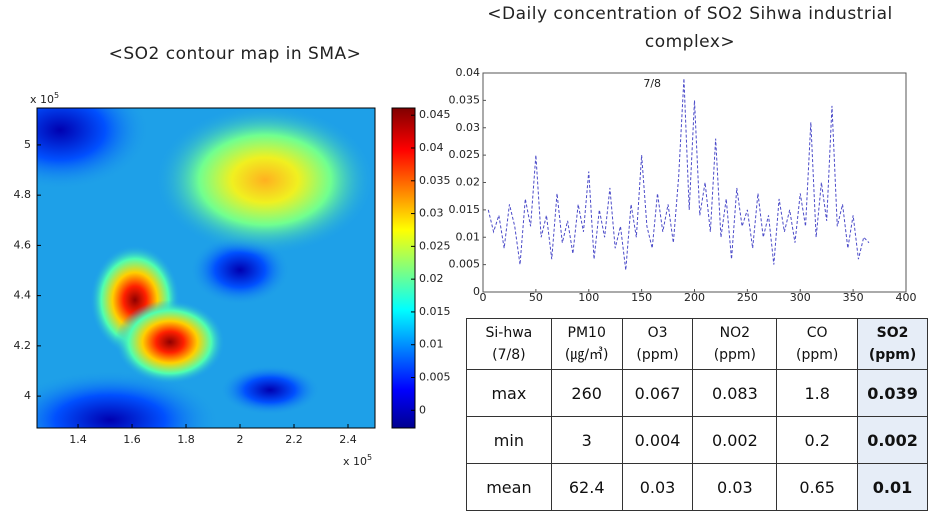 This screenshot has width=928, height=513. What do you see at coordinates (892, 333) in the screenshot?
I see `header-line: SO2` at bounding box center [892, 333].